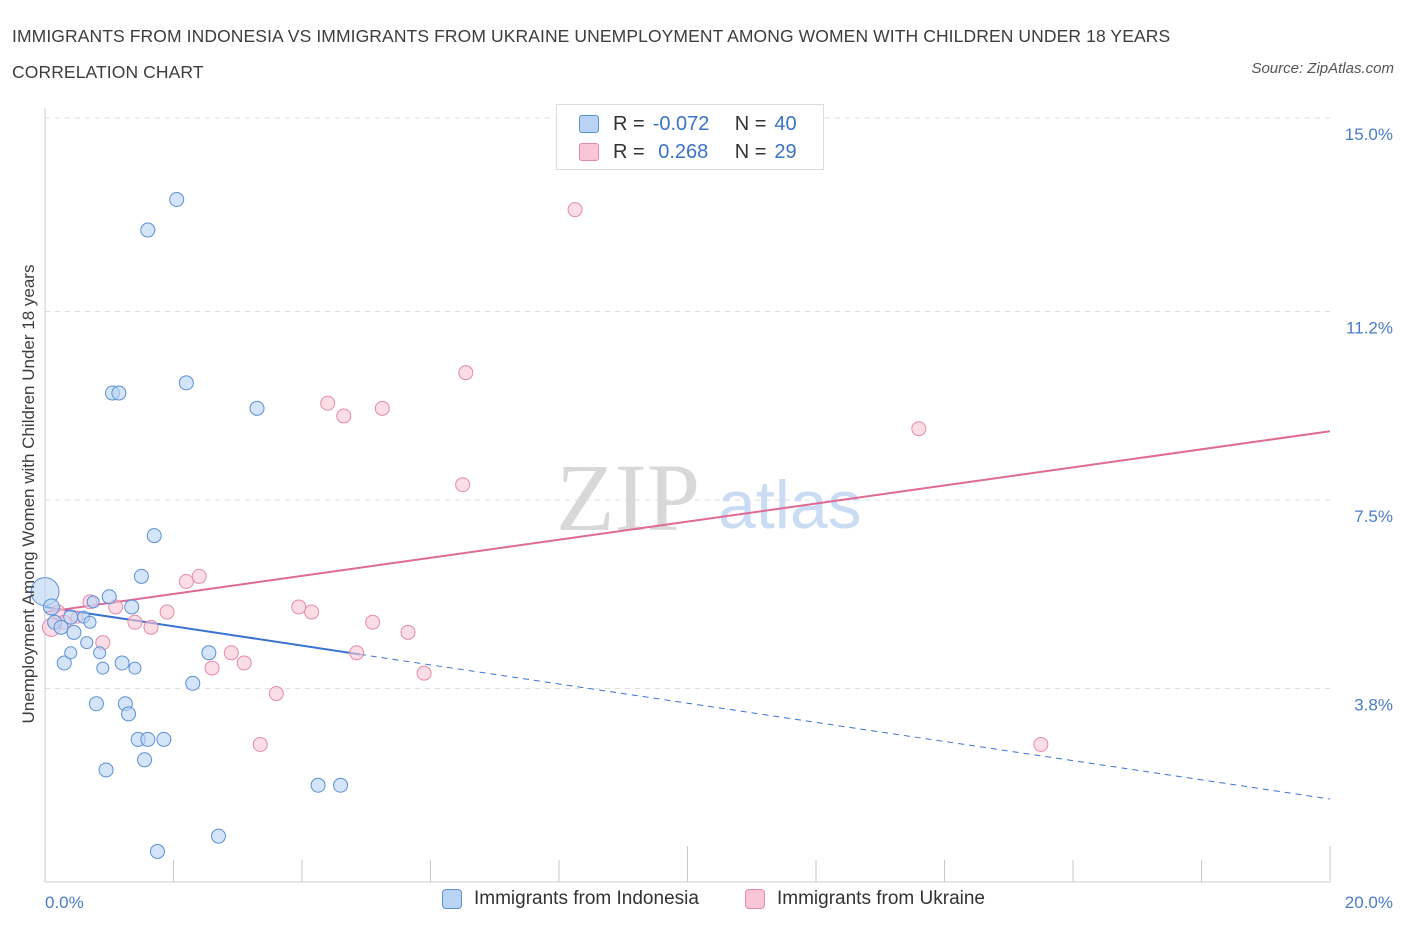  What do you see at coordinates (785, 123) in the screenshot?
I see `legend-n-value: 40` at bounding box center [785, 123].